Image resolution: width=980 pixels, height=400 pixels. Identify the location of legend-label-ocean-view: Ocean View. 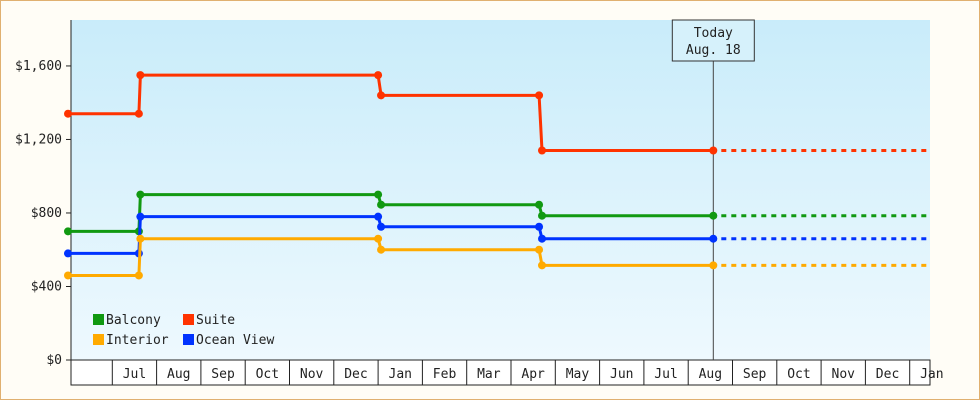
(235, 340).